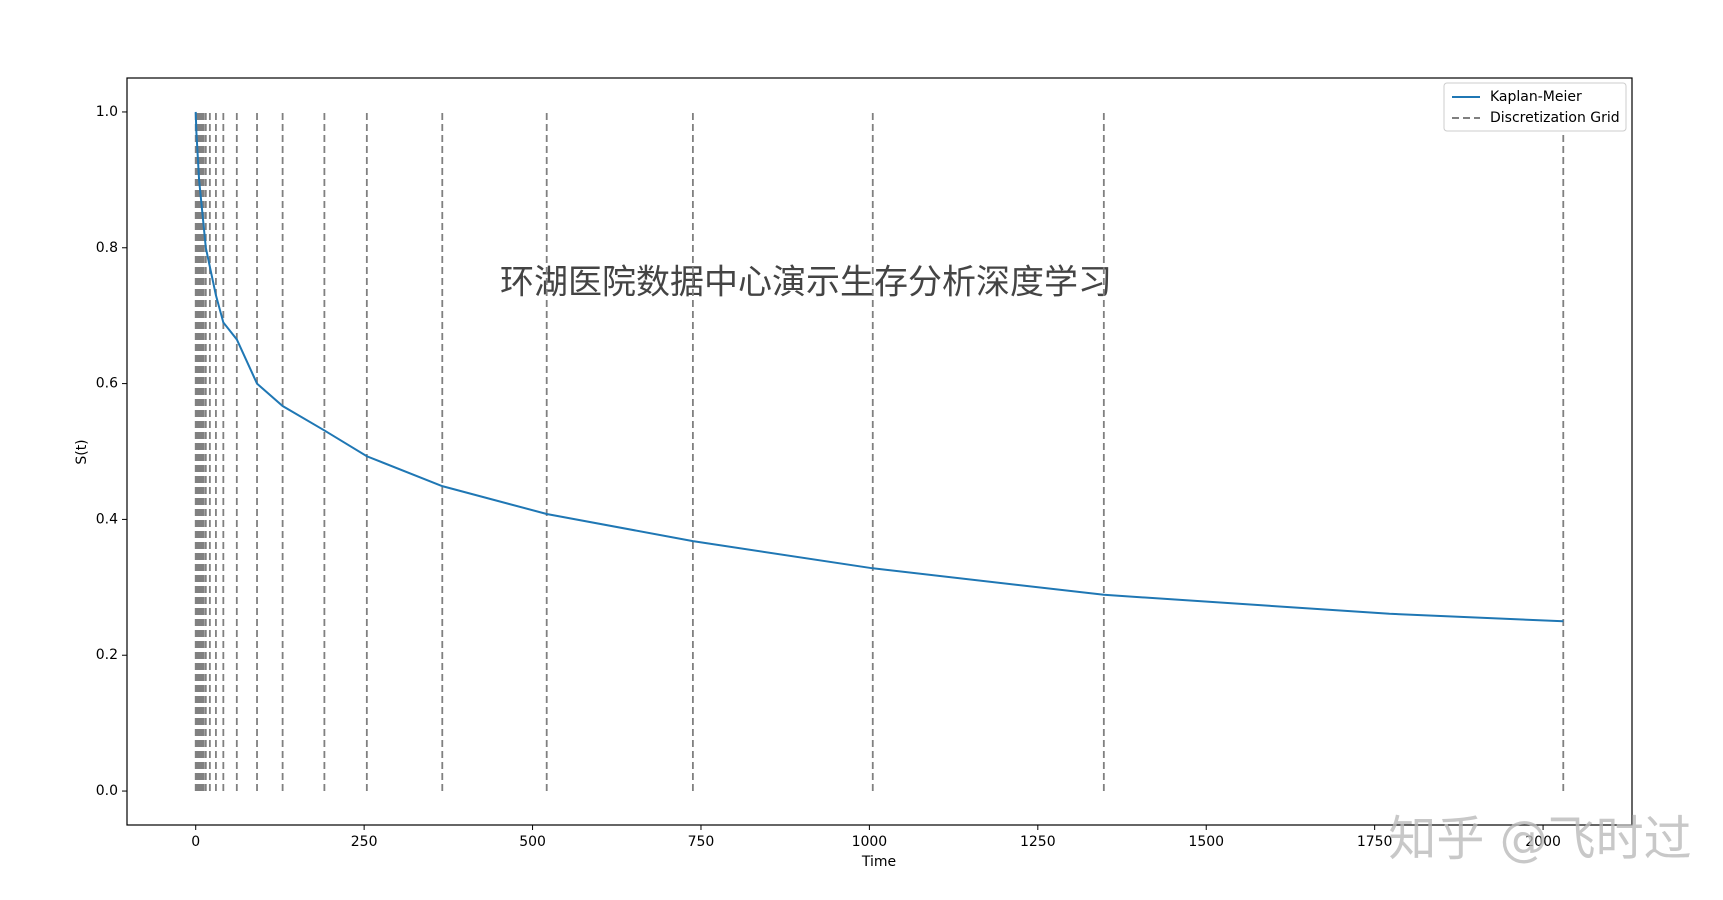 This screenshot has height=900, width=1723. What do you see at coordinates (107, 248) in the screenshot?
I see `y-tick-label: 0.8` at bounding box center [107, 248].